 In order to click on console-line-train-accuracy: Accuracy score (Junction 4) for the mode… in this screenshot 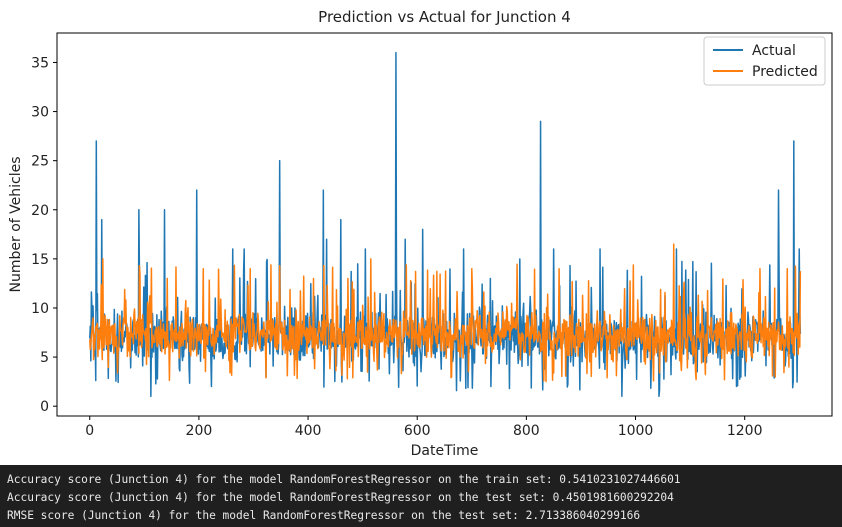, I will do `click(344, 479)`.